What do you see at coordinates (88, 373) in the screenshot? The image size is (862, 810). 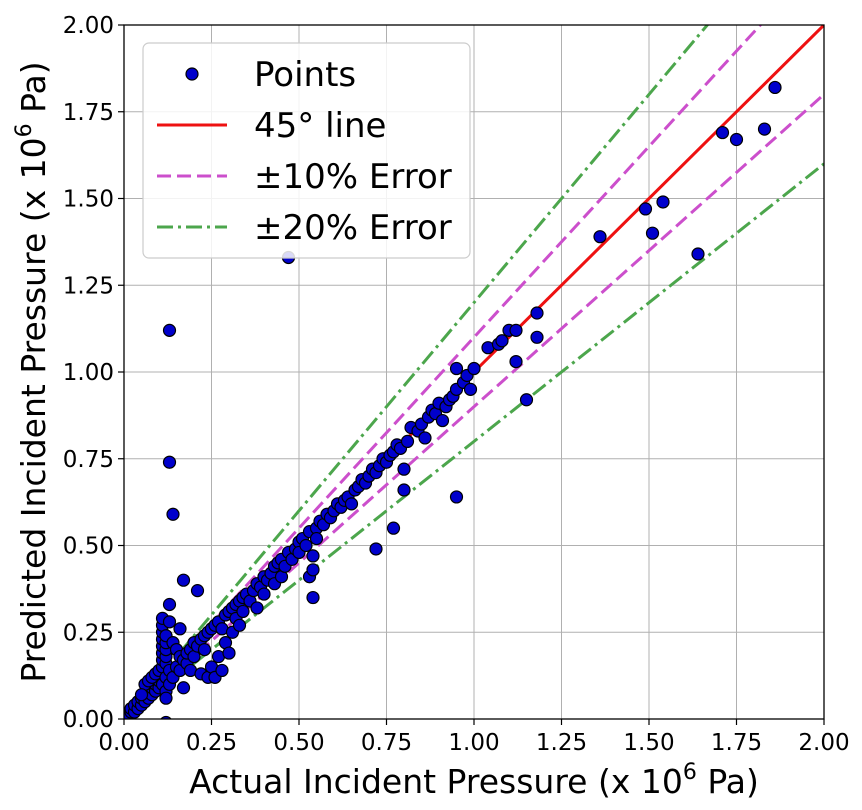 I see `y-tick-label: 1.00` at bounding box center [88, 373].